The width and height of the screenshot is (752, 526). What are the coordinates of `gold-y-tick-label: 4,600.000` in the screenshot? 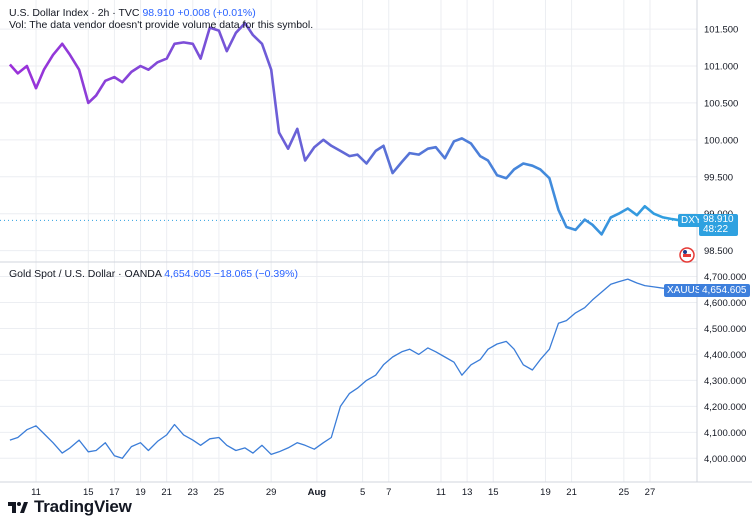 It's located at (725, 303).